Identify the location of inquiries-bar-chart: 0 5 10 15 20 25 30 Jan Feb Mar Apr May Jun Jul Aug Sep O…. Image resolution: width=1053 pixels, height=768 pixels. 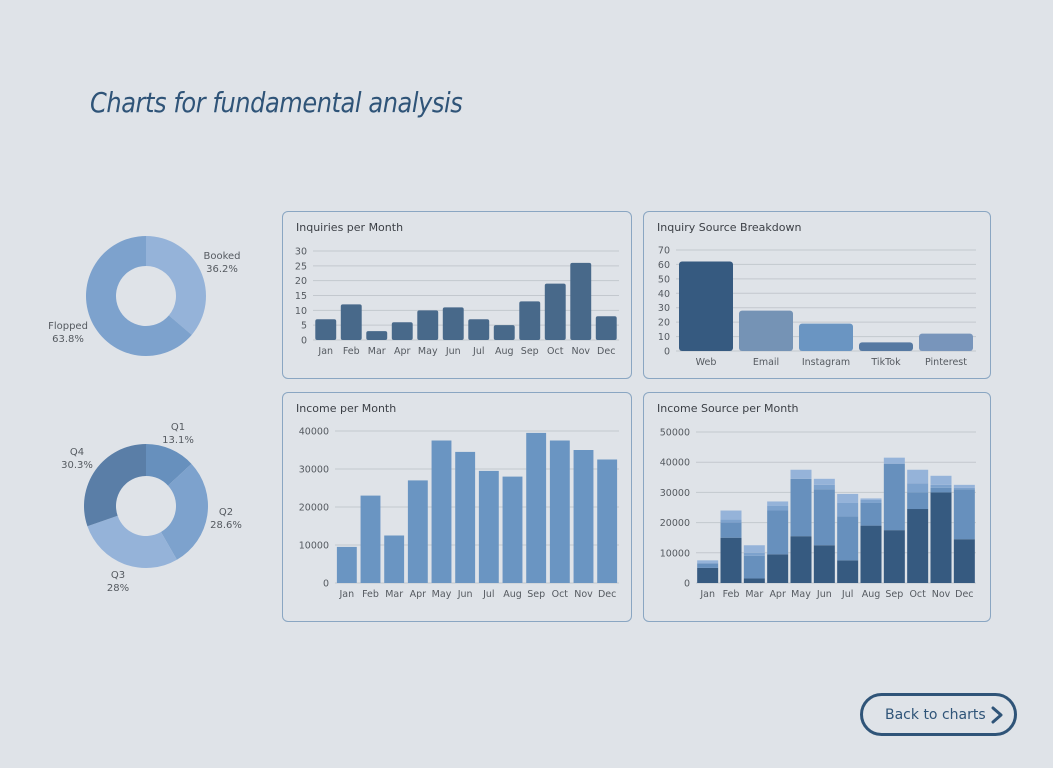
(457, 302).